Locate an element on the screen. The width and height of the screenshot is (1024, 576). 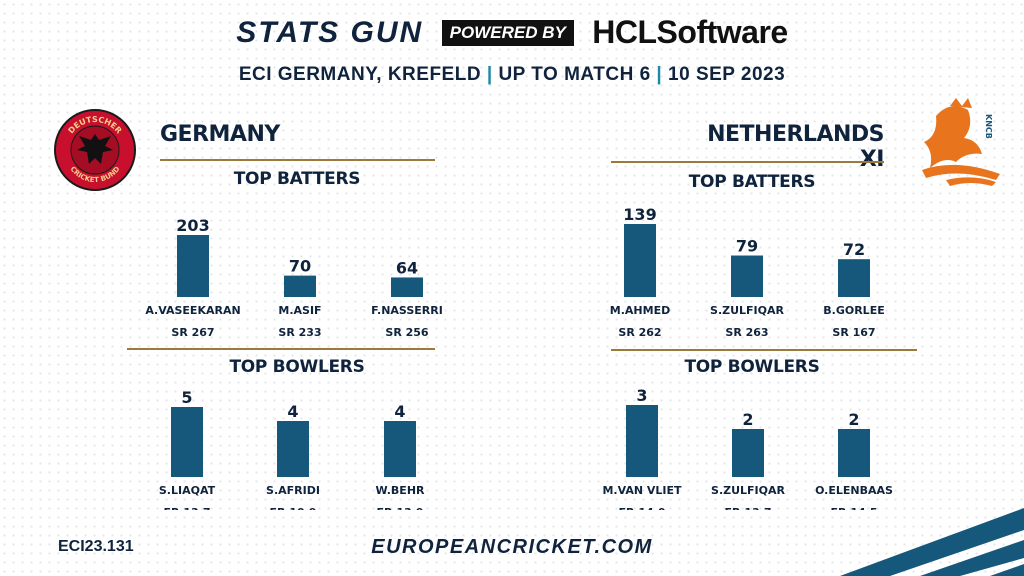
germany-cricket-logo: DEUTSCHER CRICKET BUND is located at coordinates (95, 150).